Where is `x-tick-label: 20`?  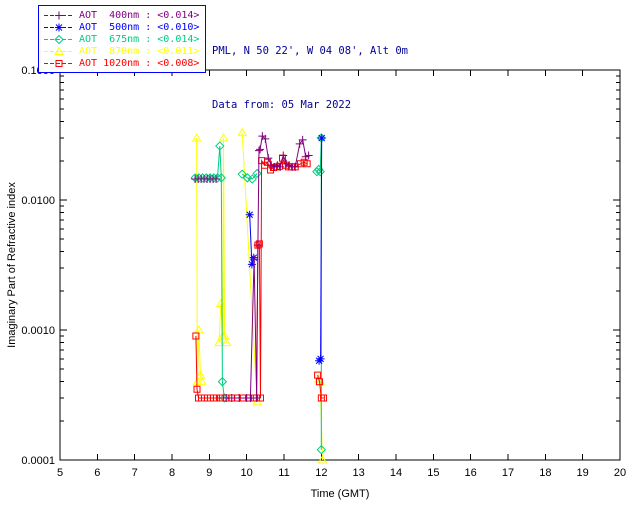
x-tick-label: 20 is located at coordinates (620, 473).